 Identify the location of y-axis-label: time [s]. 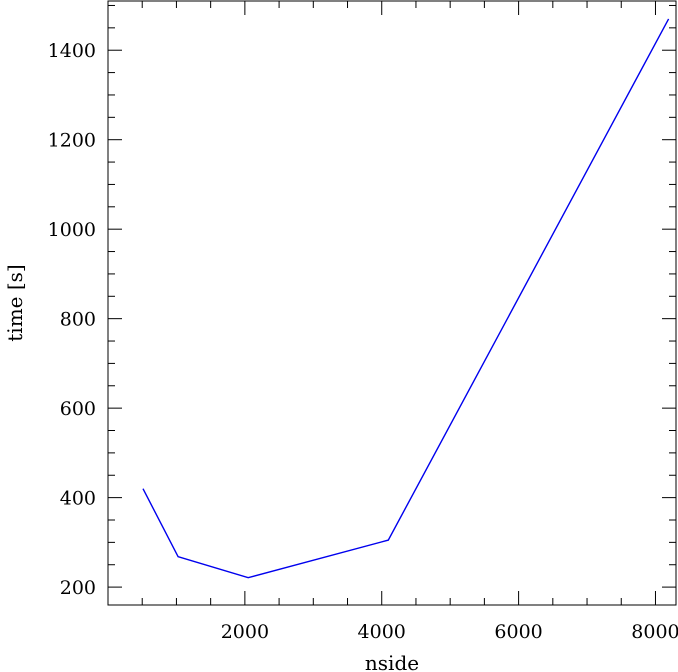
(15, 302).